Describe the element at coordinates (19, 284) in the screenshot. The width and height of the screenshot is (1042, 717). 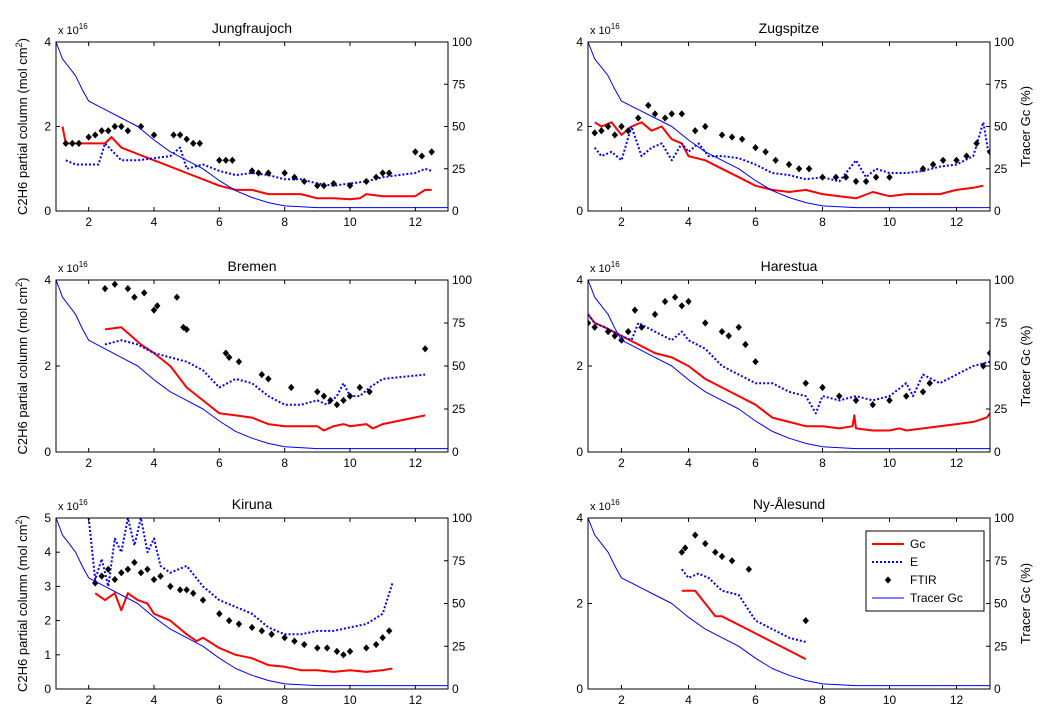
I see `left-y-label-sup: 2` at that location.